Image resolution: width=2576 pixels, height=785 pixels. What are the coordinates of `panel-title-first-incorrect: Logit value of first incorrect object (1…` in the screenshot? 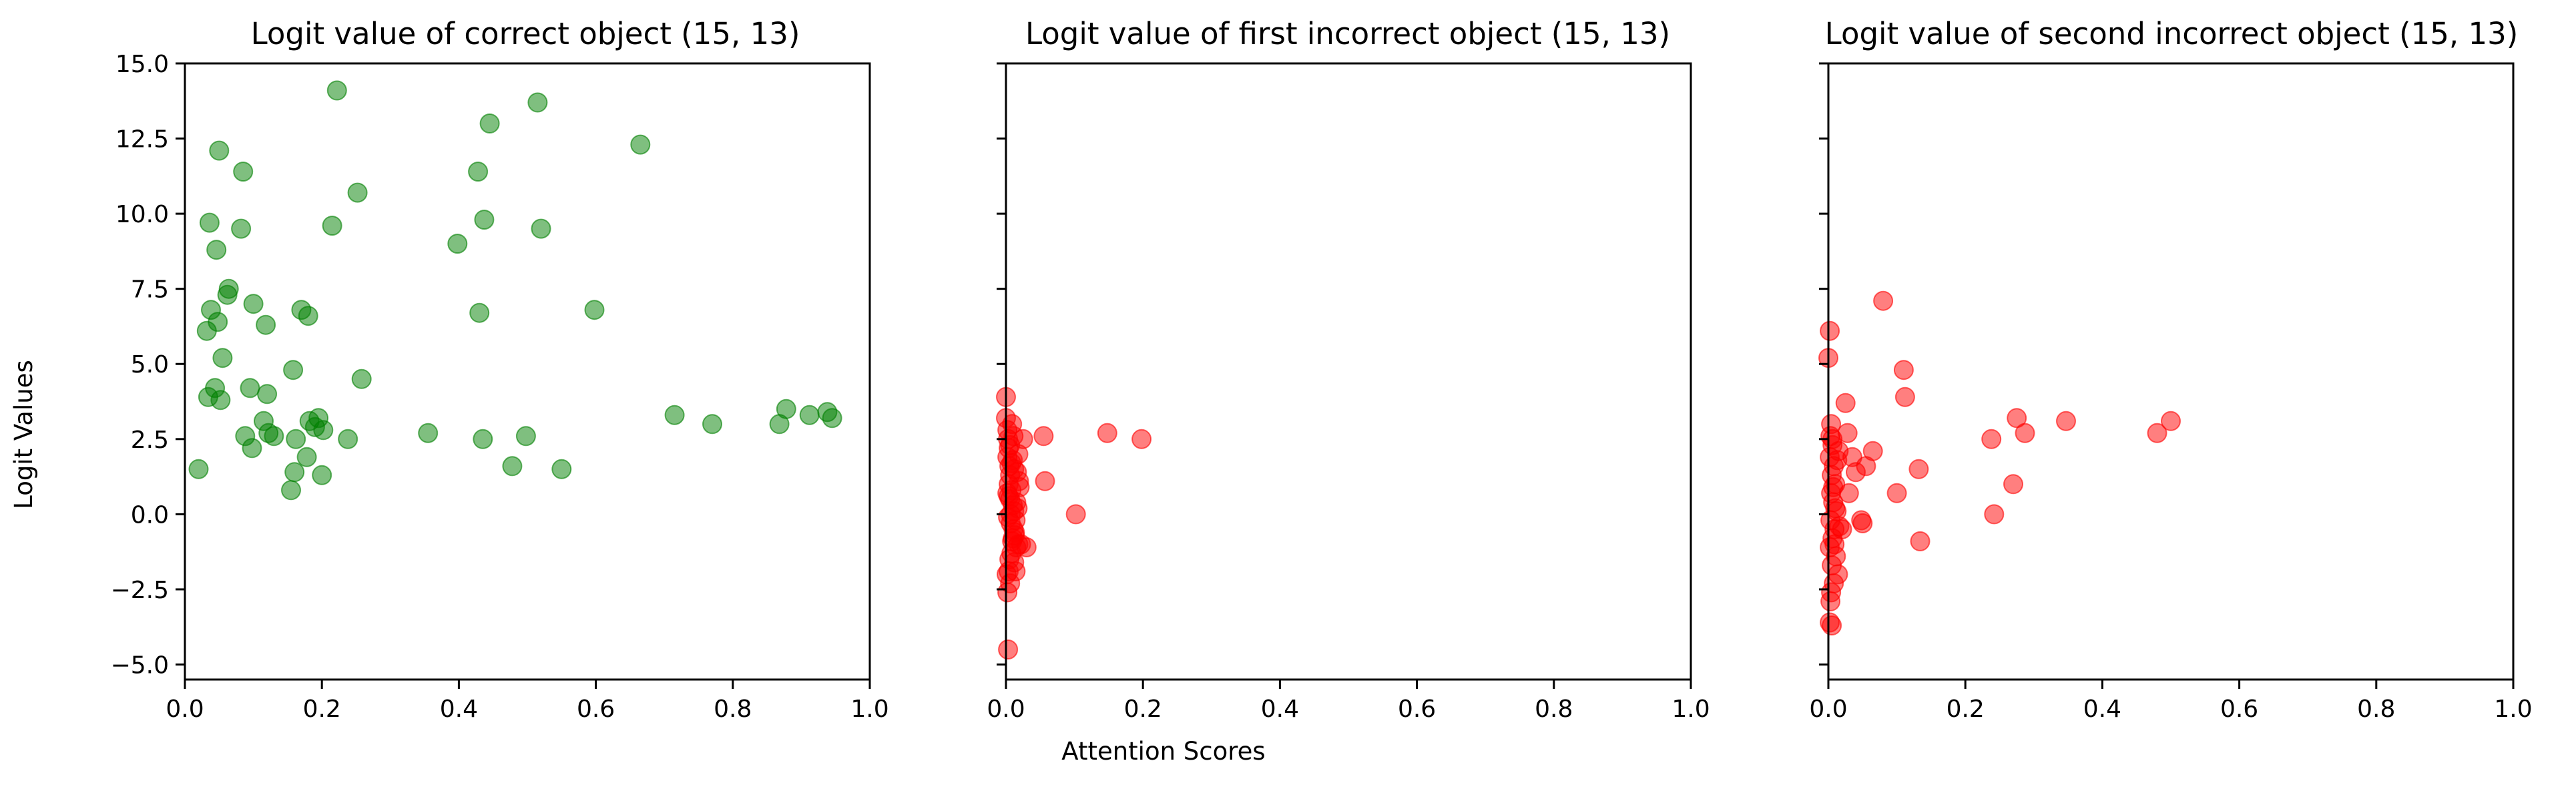 It's located at (1347, 33).